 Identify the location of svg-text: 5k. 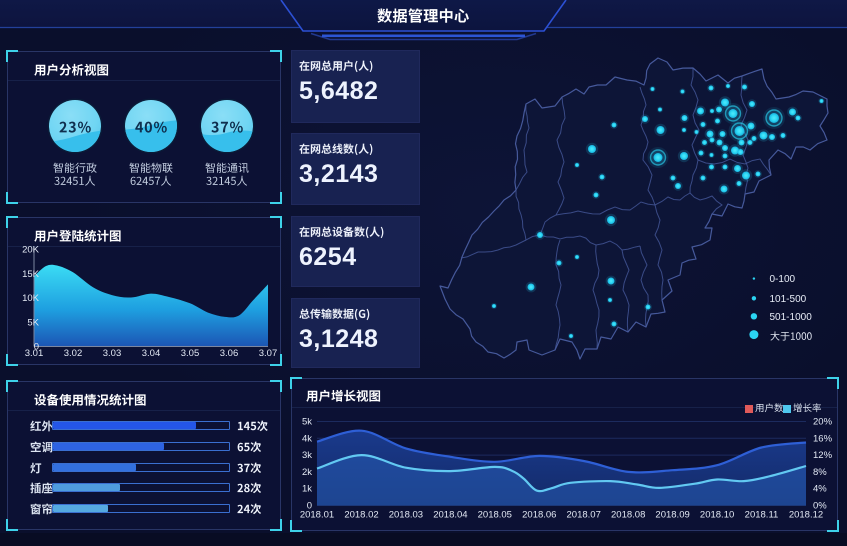
(307, 422).